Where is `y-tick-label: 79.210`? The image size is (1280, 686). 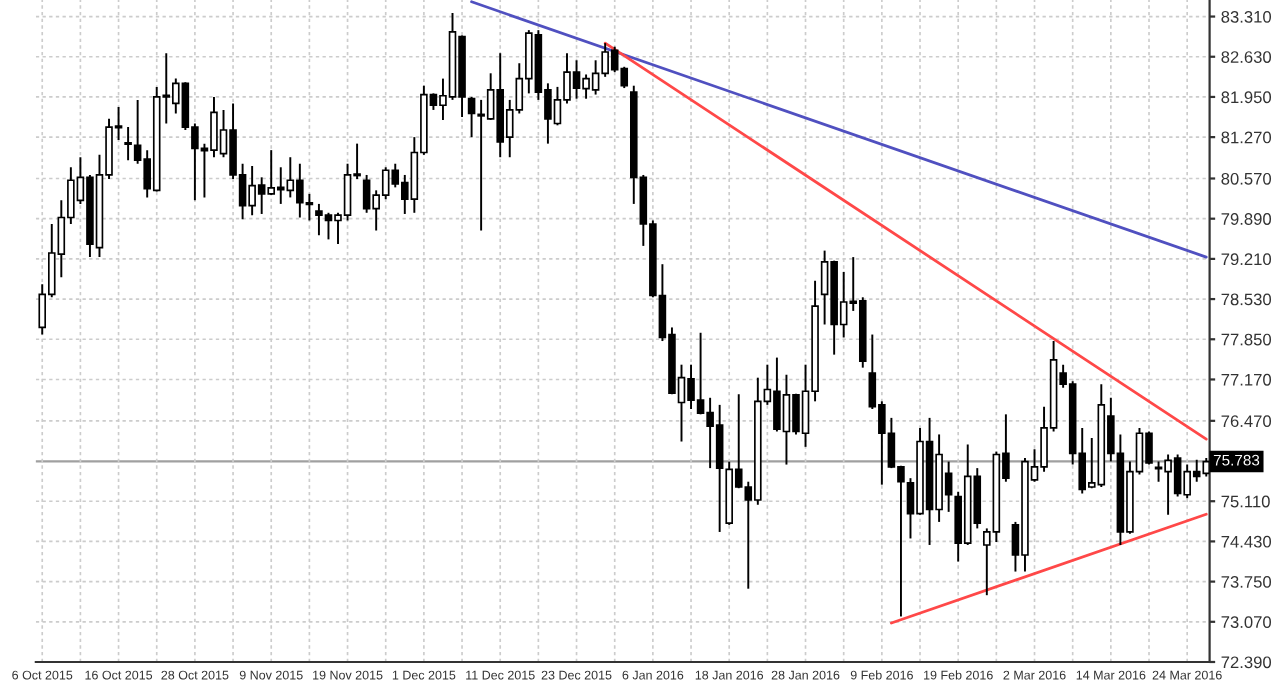
y-tick-label: 79.210 is located at coordinates (1246, 259).